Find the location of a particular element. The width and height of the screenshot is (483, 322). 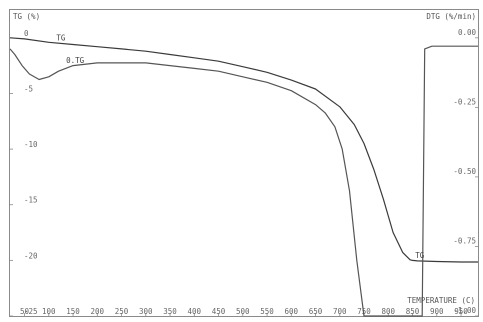

y-left-tick-label: -20 is located at coordinates (31, 255).